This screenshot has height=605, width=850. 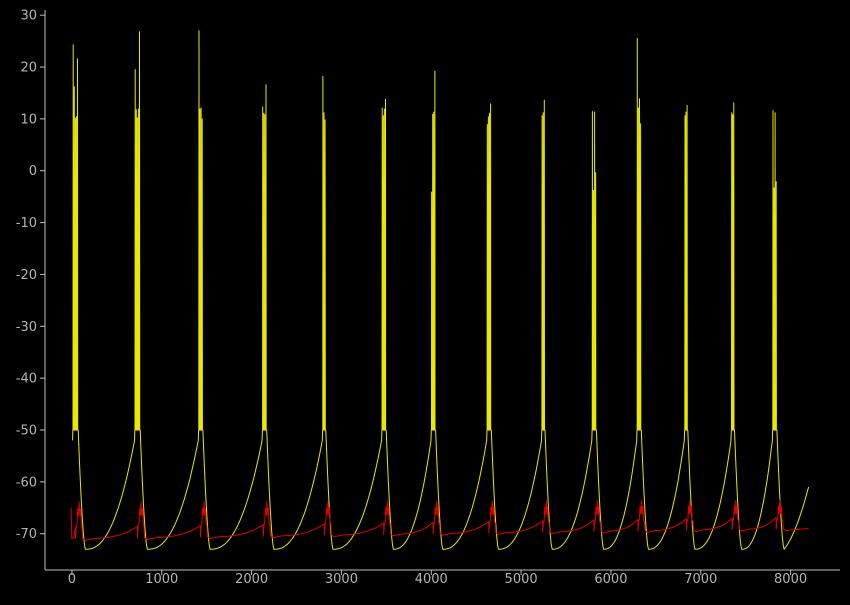 What do you see at coordinates (26, 431) in the screenshot?
I see `y-tick-label: -50` at bounding box center [26, 431].